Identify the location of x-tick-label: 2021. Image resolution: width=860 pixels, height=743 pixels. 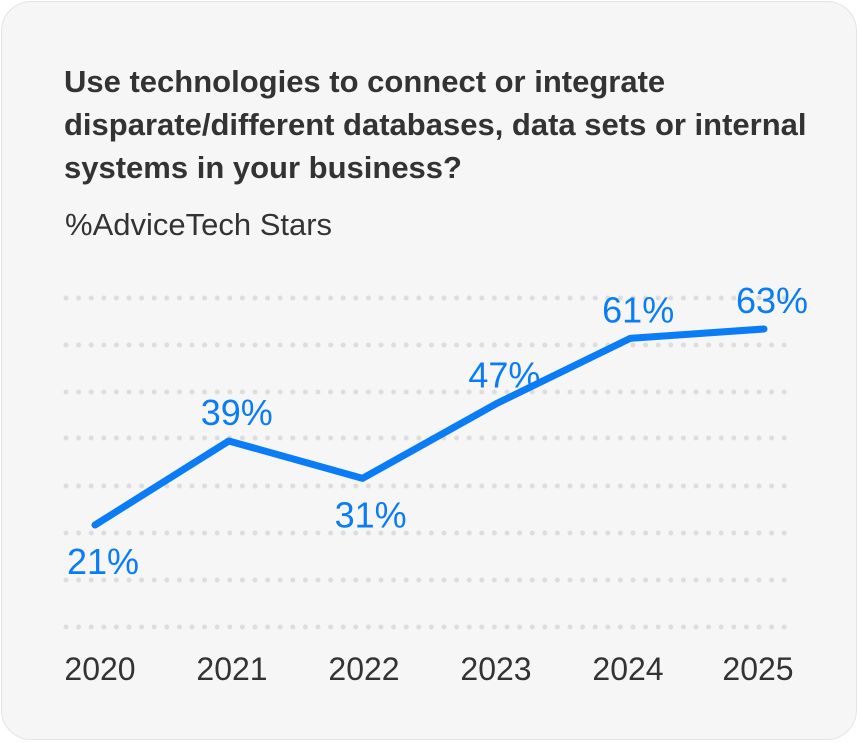
(231, 669).